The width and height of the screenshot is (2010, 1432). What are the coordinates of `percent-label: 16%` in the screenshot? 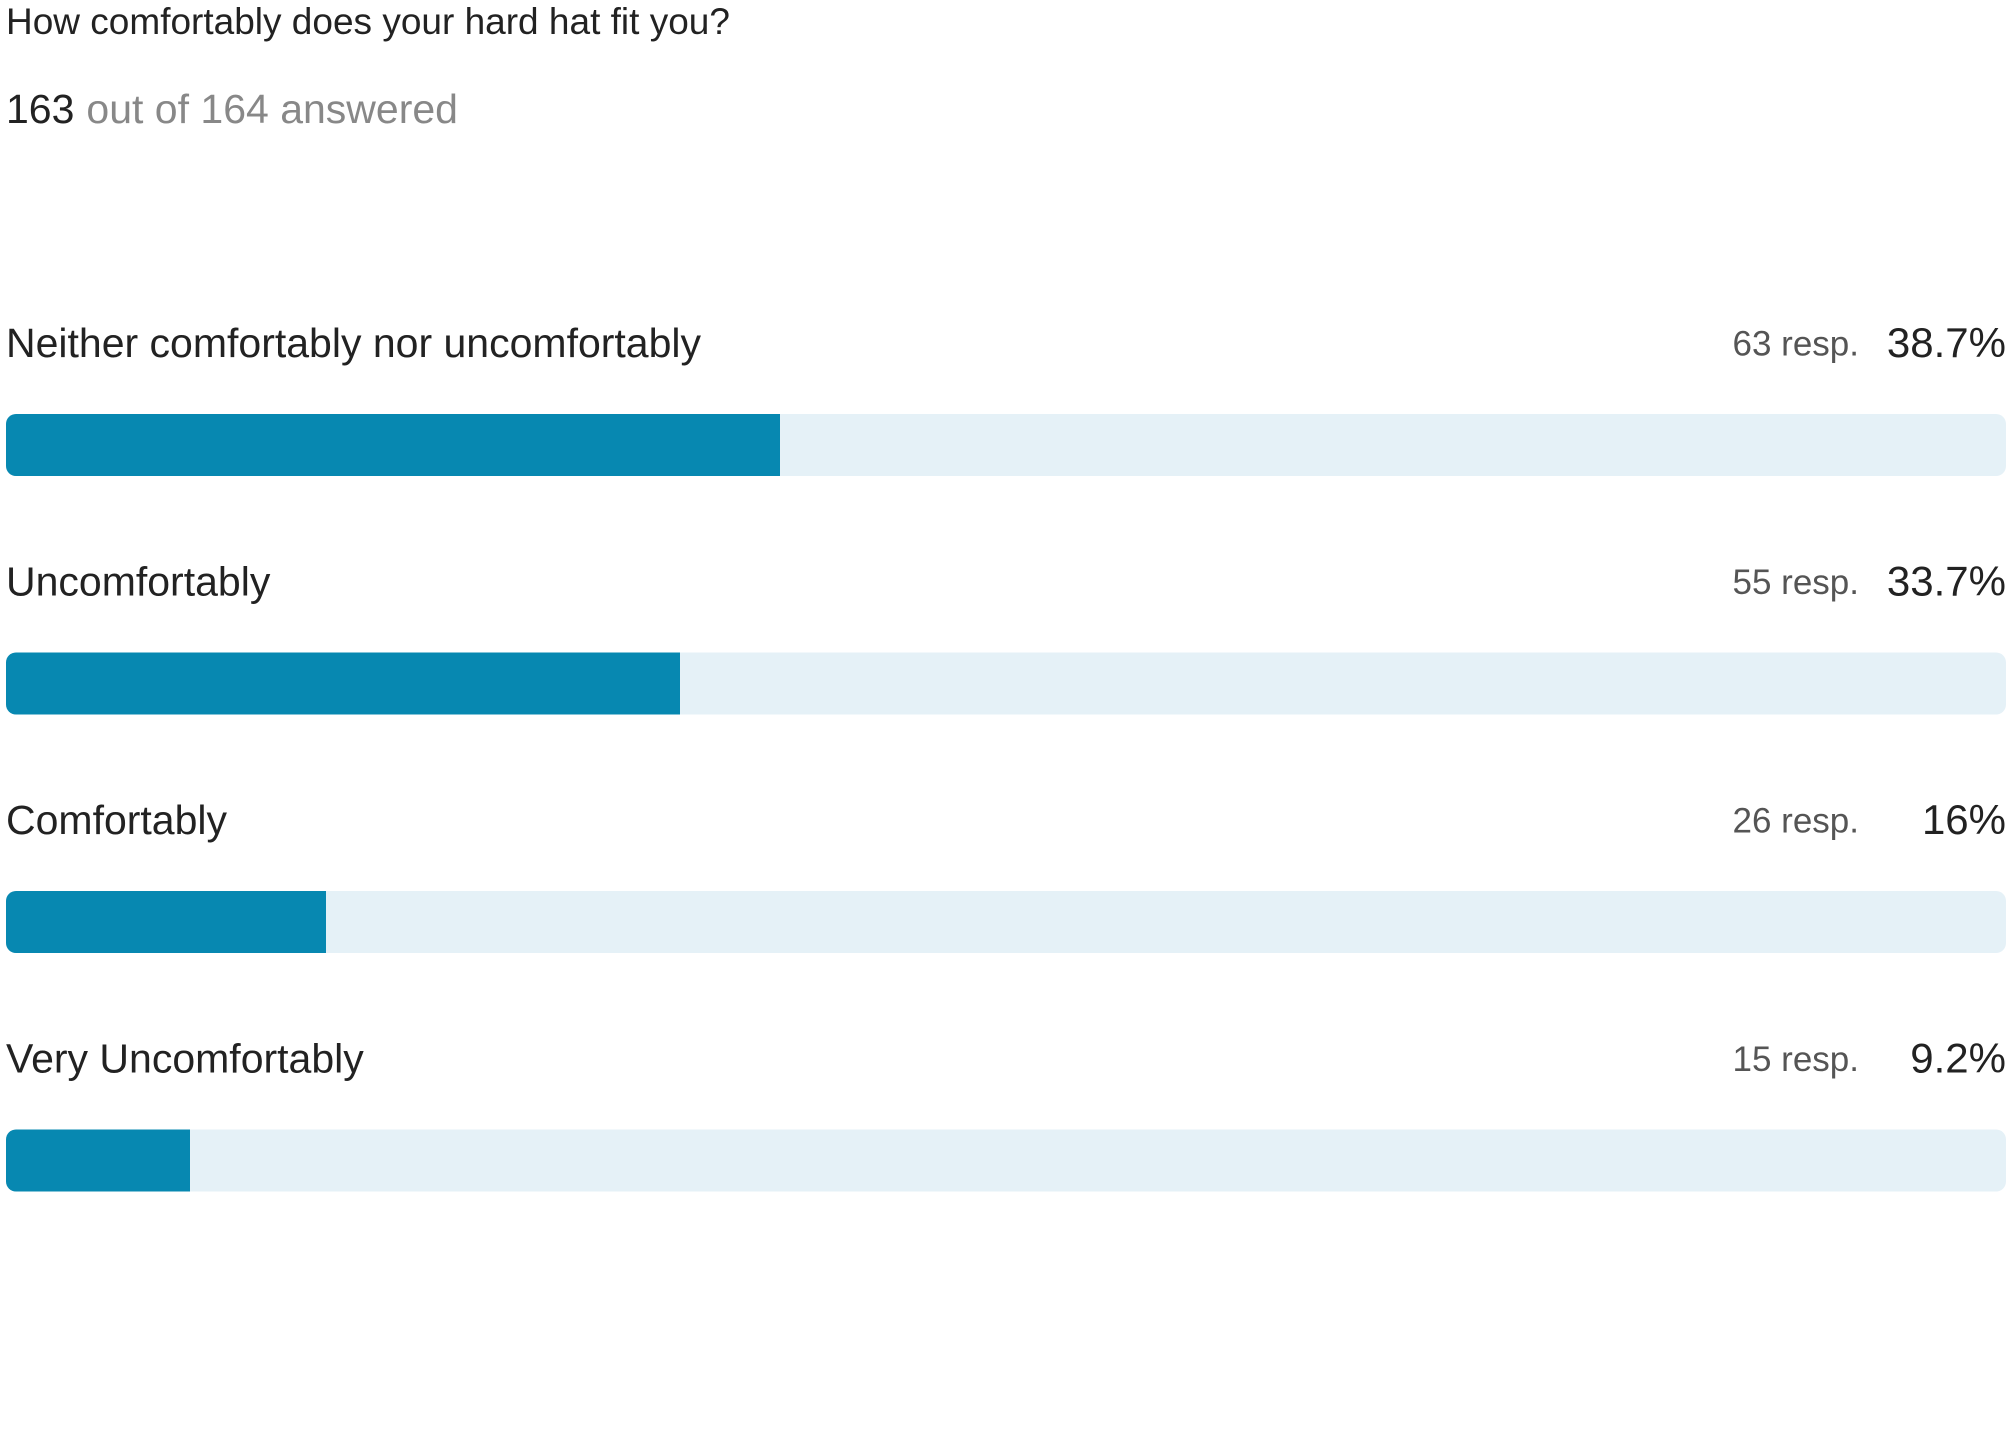 It's located at (1964, 819).